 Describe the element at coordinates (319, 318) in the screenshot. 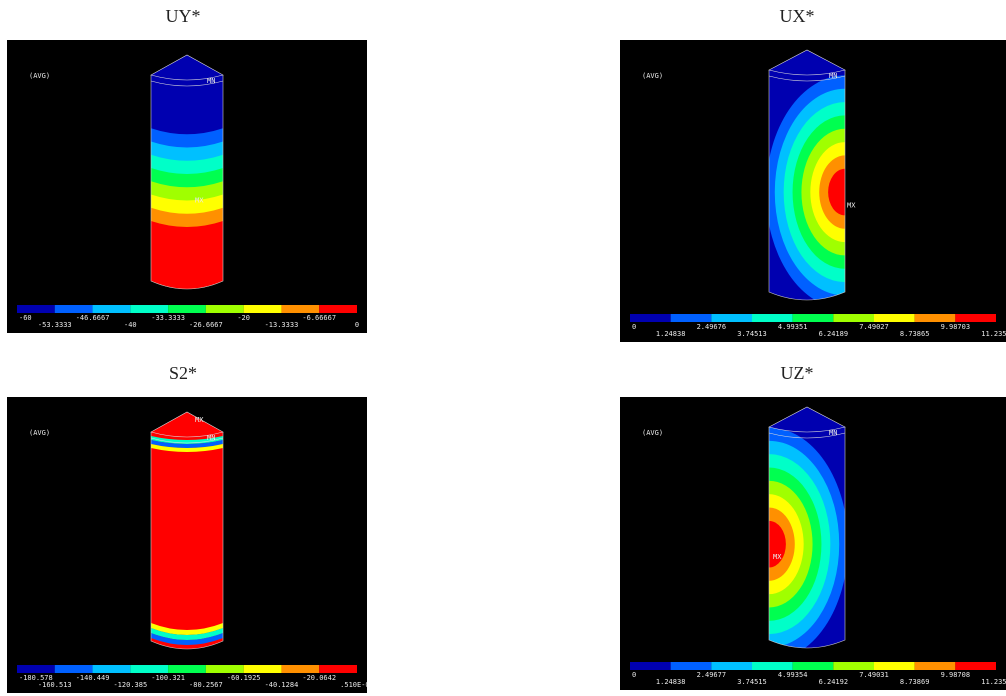

I see `legend-label: -6.66667` at that location.